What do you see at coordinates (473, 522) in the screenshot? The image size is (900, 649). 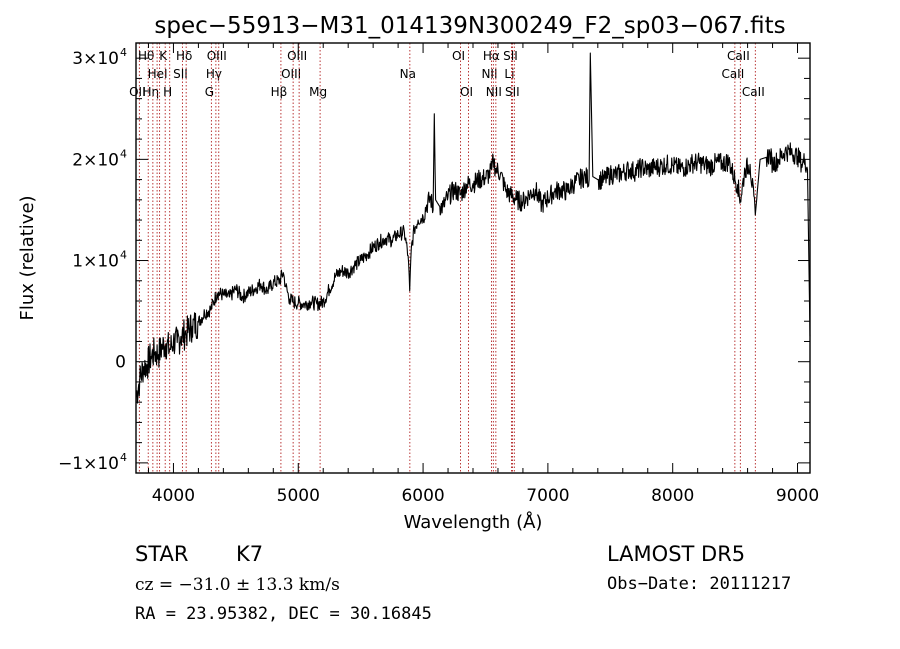 I see `x-axis-label: Wavelength (Å)` at bounding box center [473, 522].